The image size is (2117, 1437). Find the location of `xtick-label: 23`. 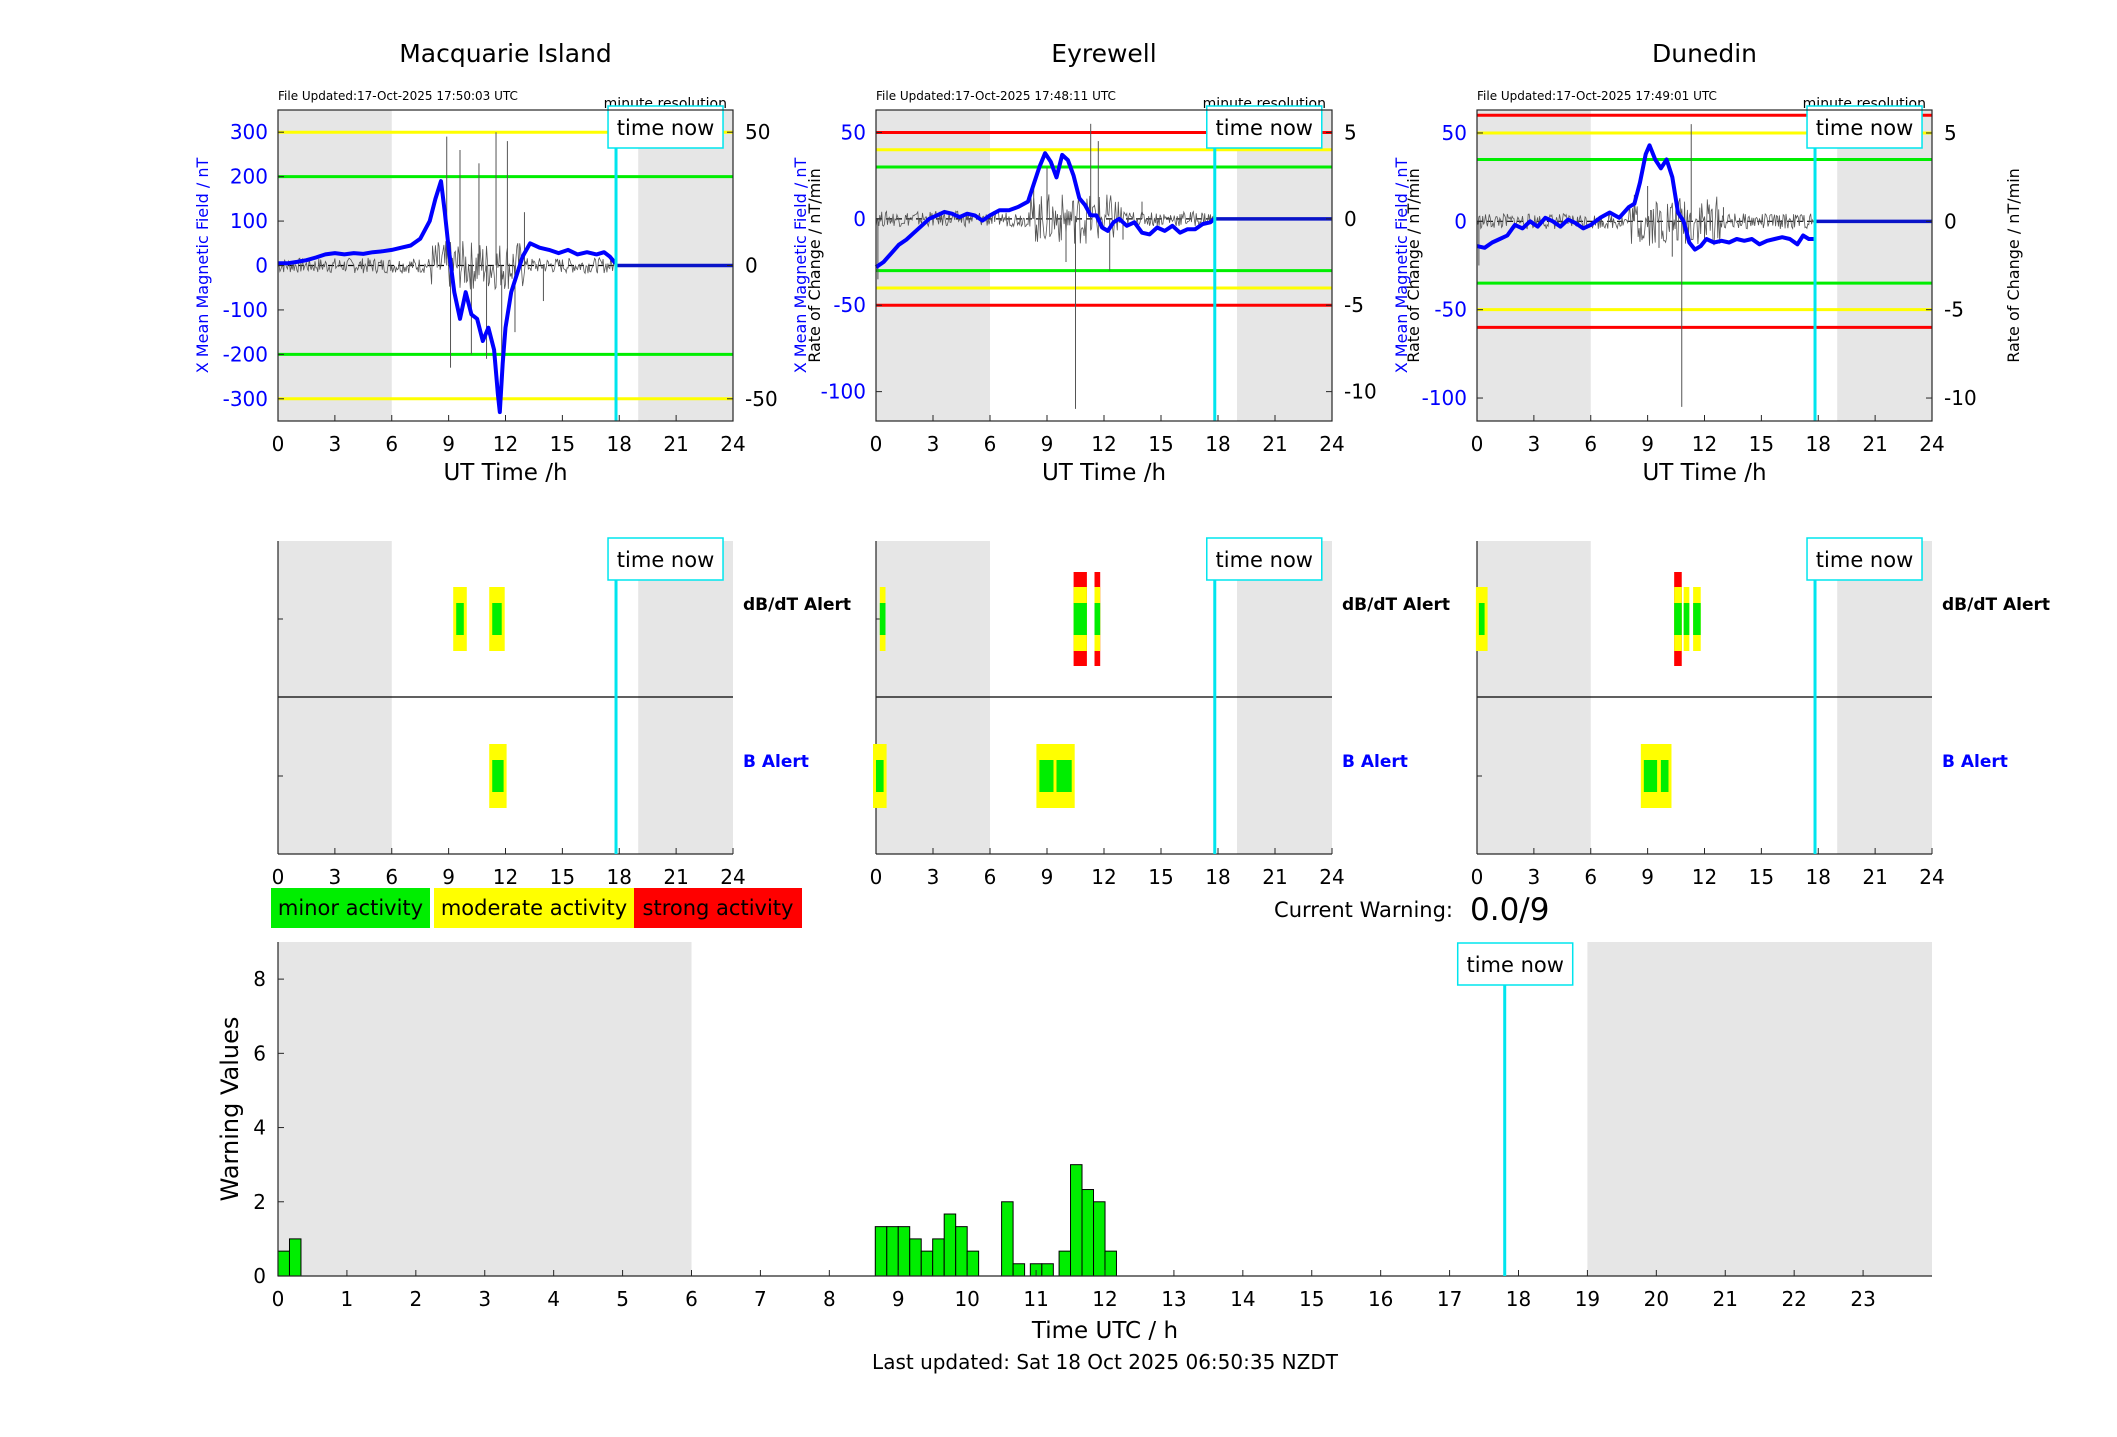

xtick-label: 23 is located at coordinates (1862, 1299).